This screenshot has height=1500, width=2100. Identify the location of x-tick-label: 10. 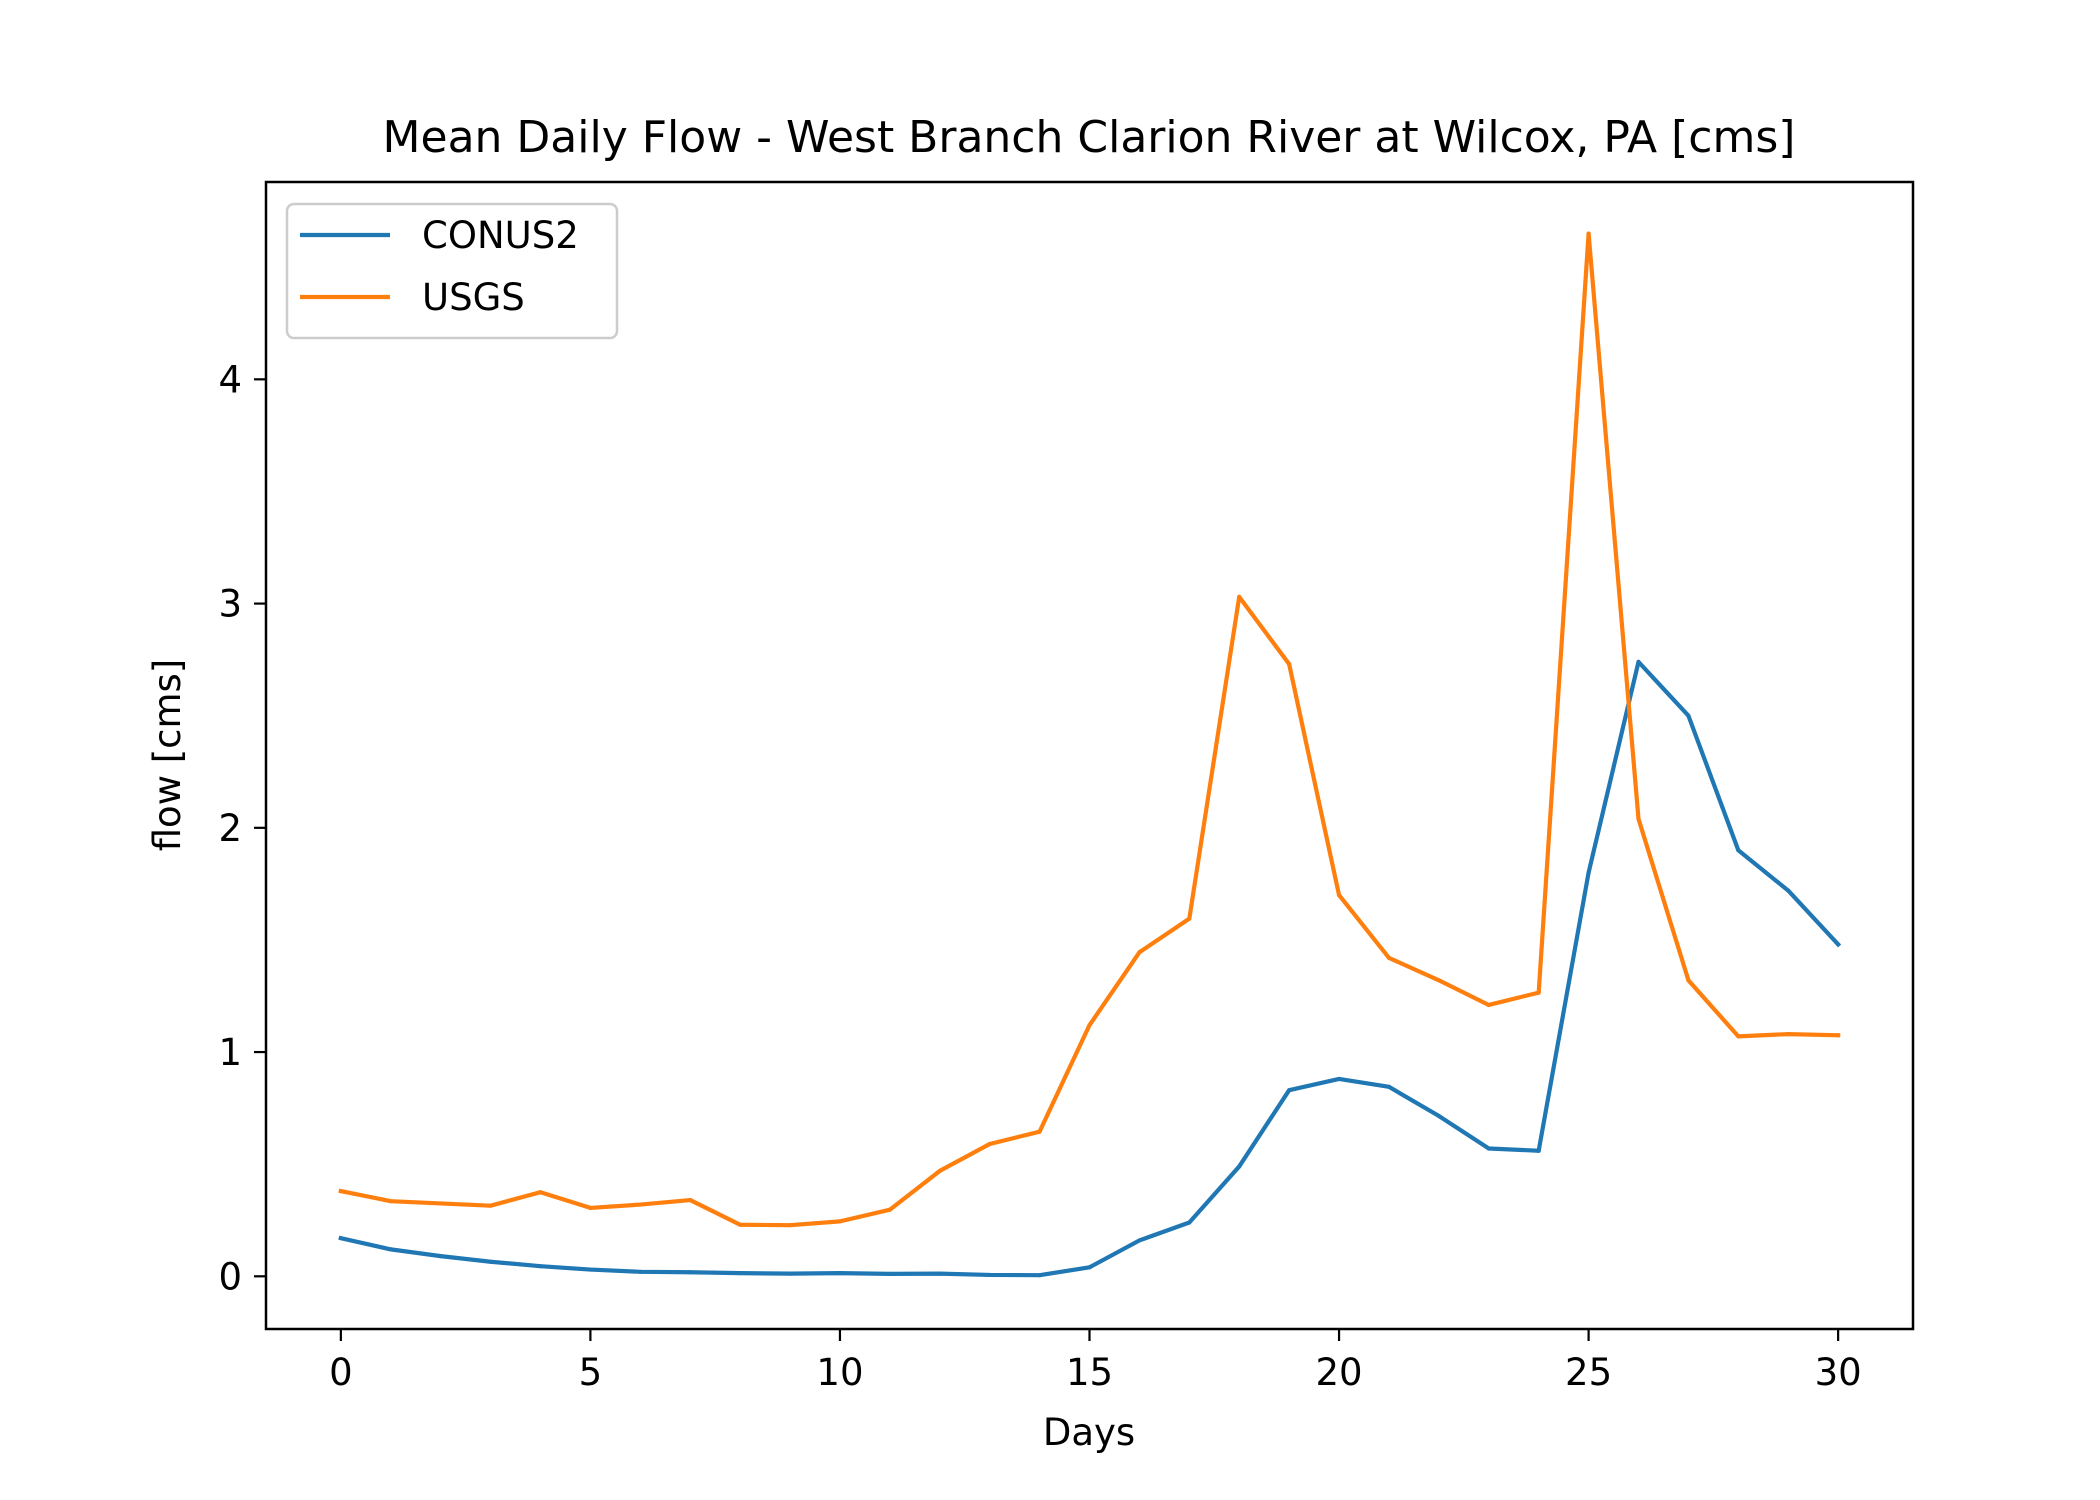
(839, 1372).